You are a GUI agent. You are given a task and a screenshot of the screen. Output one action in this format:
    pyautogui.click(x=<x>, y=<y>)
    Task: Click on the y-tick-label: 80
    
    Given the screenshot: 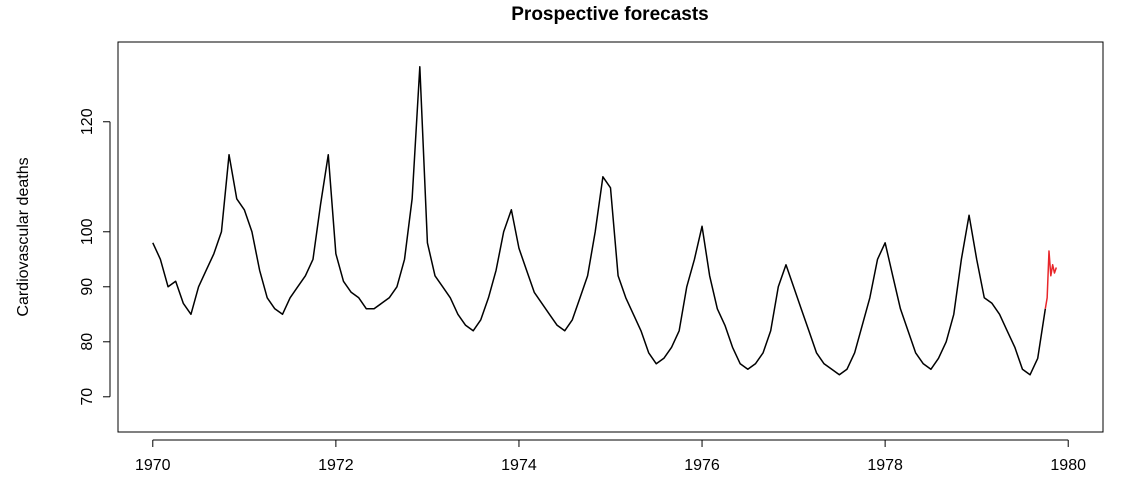 What is the action you would take?
    pyautogui.click(x=87, y=342)
    